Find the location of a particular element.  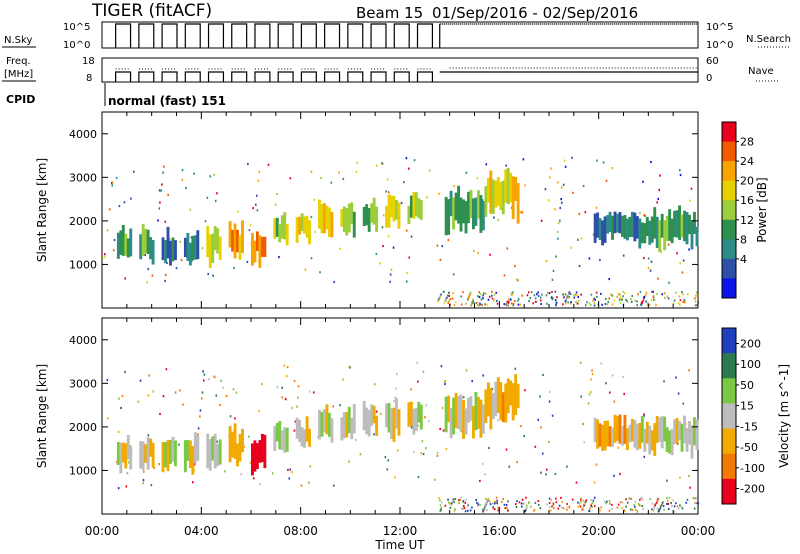

nsky-pulse is located at coordinates (425, 35).